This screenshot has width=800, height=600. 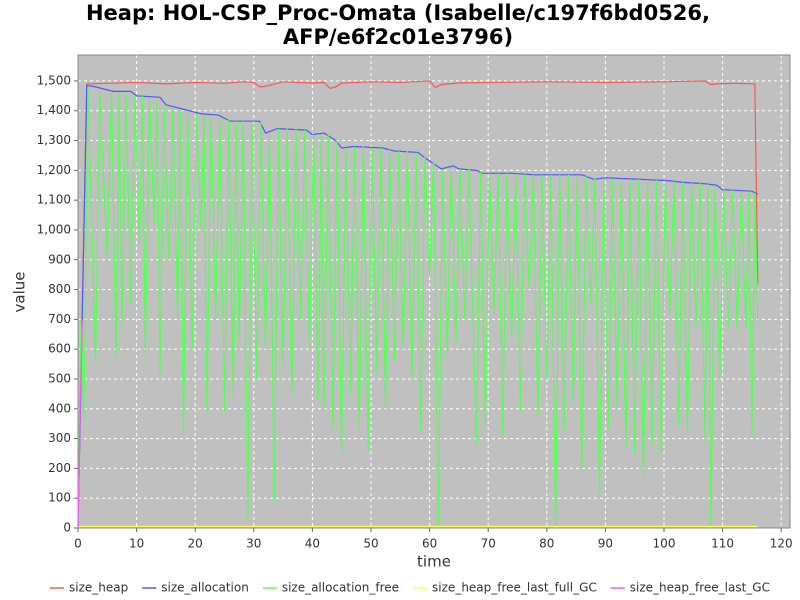 I want to click on x-tick-label: 10, so click(x=136, y=544).